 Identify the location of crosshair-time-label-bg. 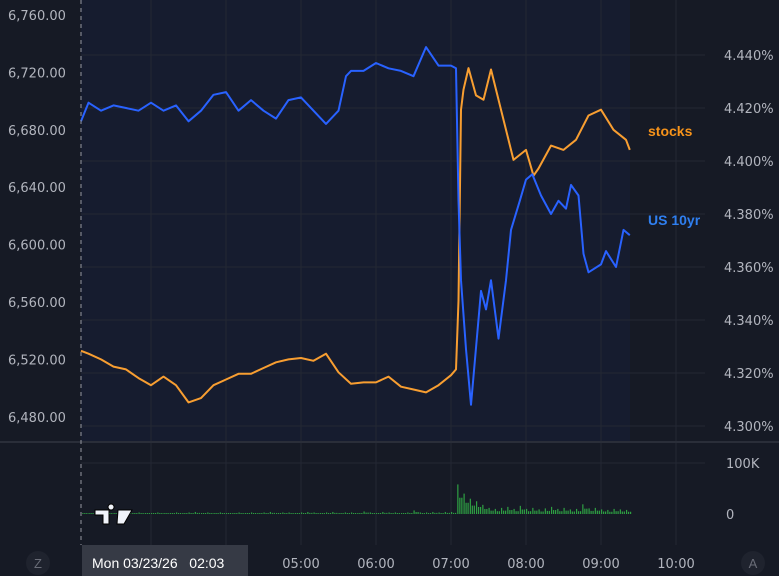
(165, 560).